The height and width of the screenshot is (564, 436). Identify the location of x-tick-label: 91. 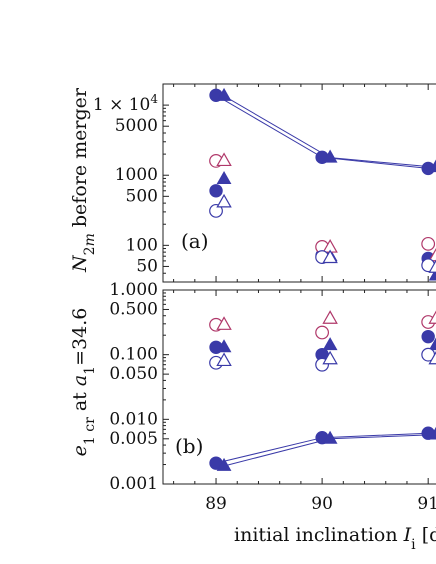
(426, 504).